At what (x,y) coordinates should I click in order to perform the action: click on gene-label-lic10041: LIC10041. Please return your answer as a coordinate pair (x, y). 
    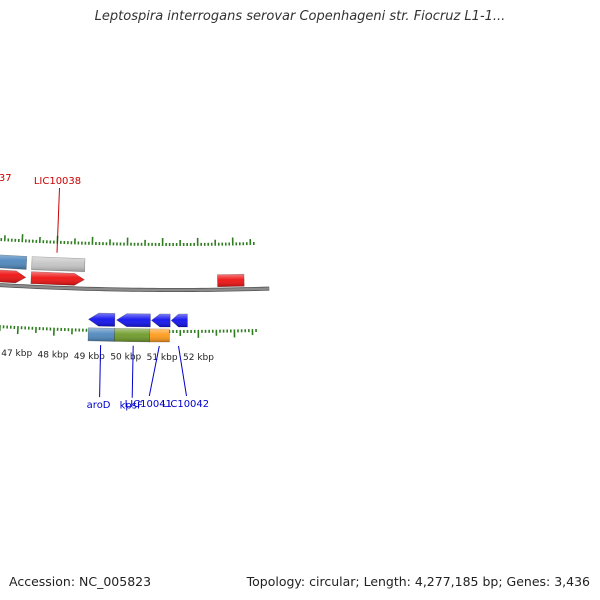
    Looking at the image, I should click on (148, 377).